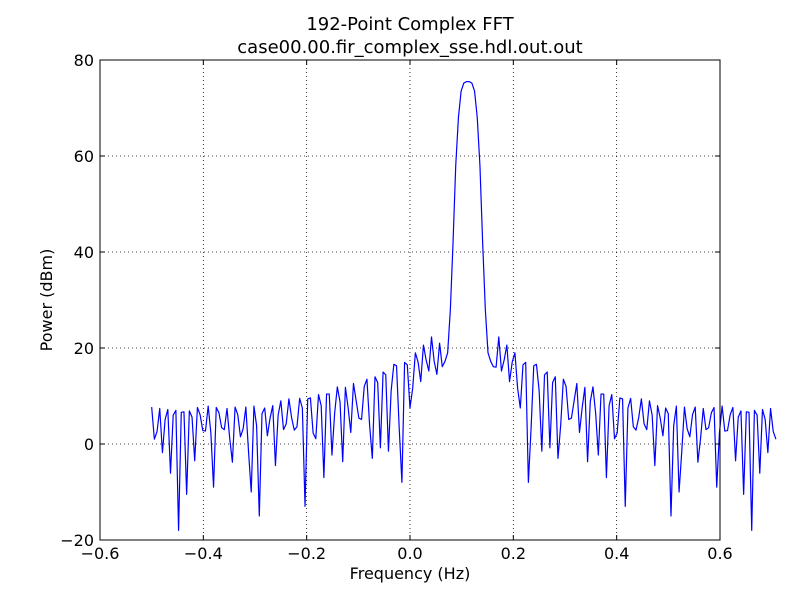 The image size is (800, 600). Describe the element at coordinates (409, 553) in the screenshot. I see `x-tick-label: 0.0` at that location.